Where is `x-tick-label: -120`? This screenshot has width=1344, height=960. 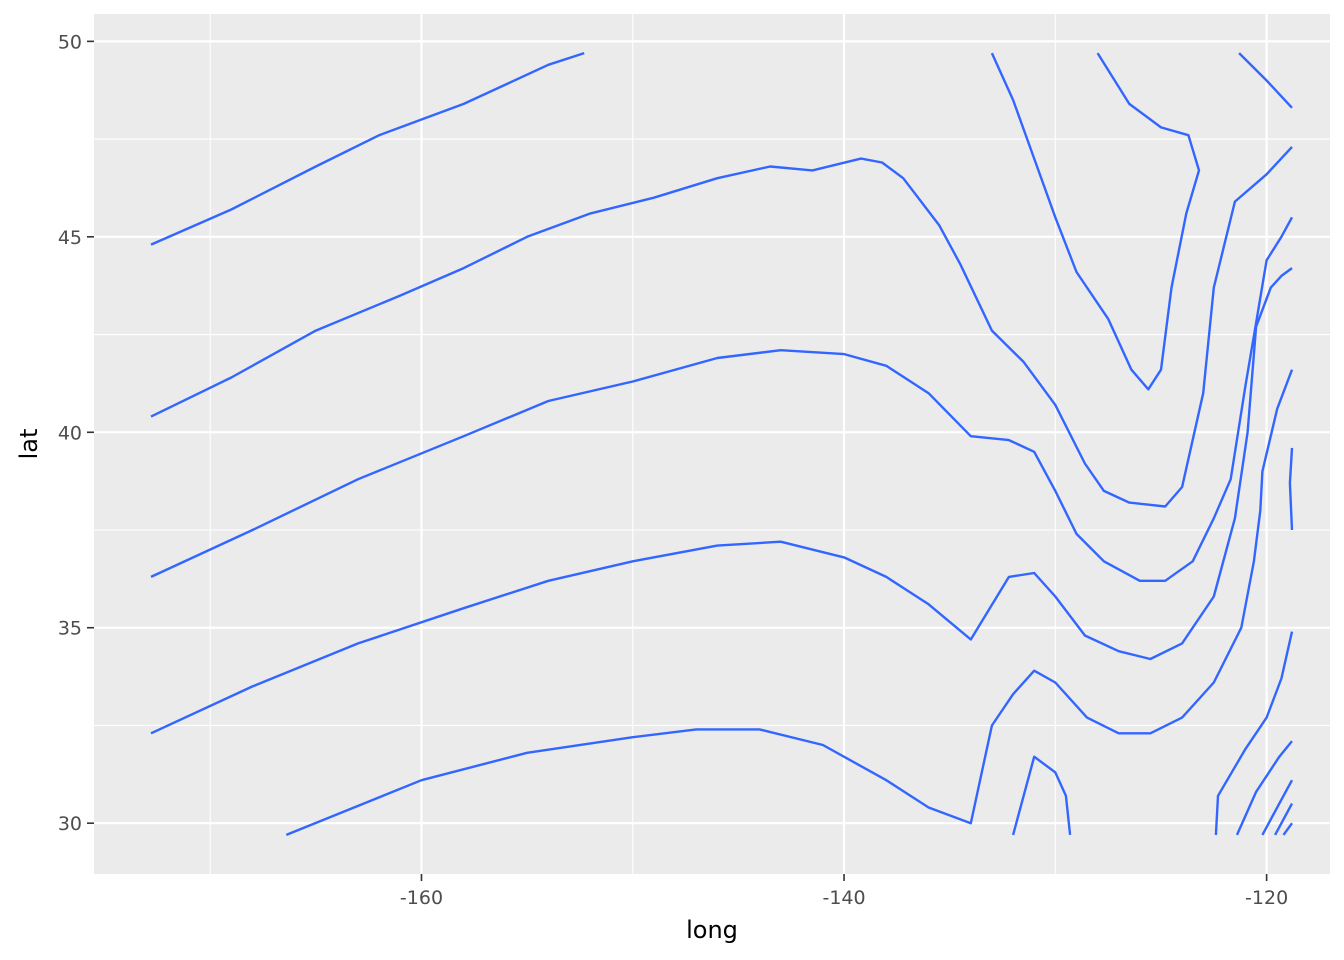 x-tick-label: -120 is located at coordinates (1266, 898).